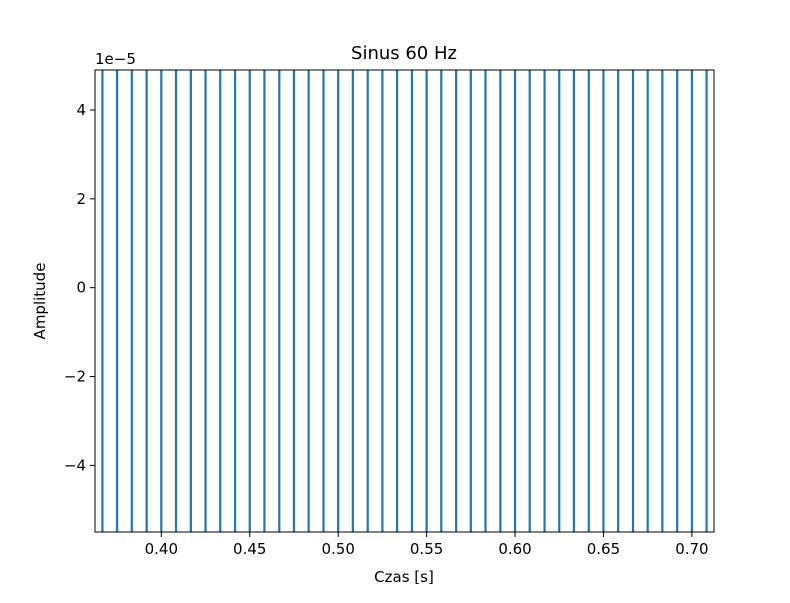 The height and width of the screenshot is (603, 790). What do you see at coordinates (75, 465) in the screenshot?
I see `y-tick-label: −4` at bounding box center [75, 465].